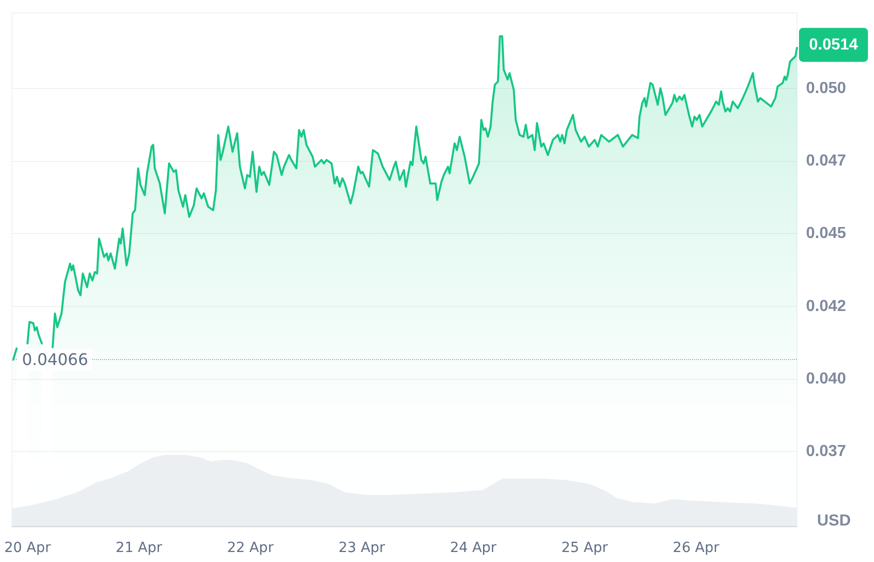  Describe the element at coordinates (139, 548) in the screenshot. I see `x-tick-label: 21 Apr` at that location.